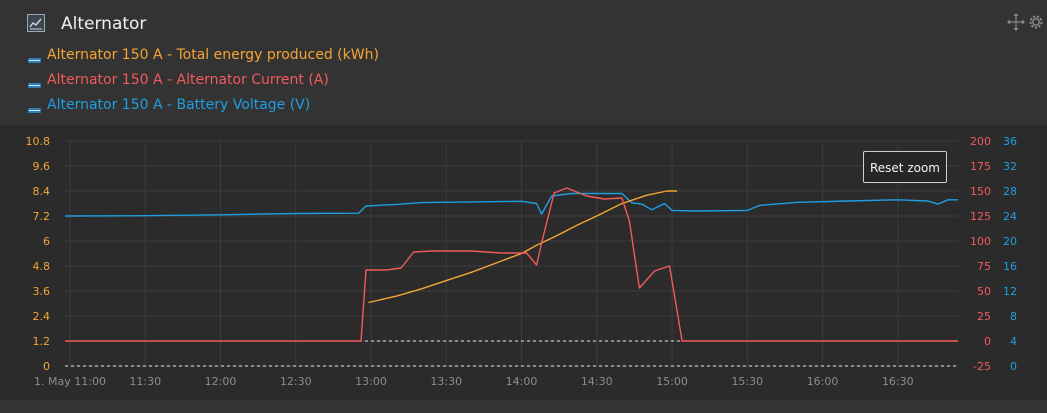  Describe the element at coordinates (1016, 22) in the screenshot. I see `move-icon` at that location.